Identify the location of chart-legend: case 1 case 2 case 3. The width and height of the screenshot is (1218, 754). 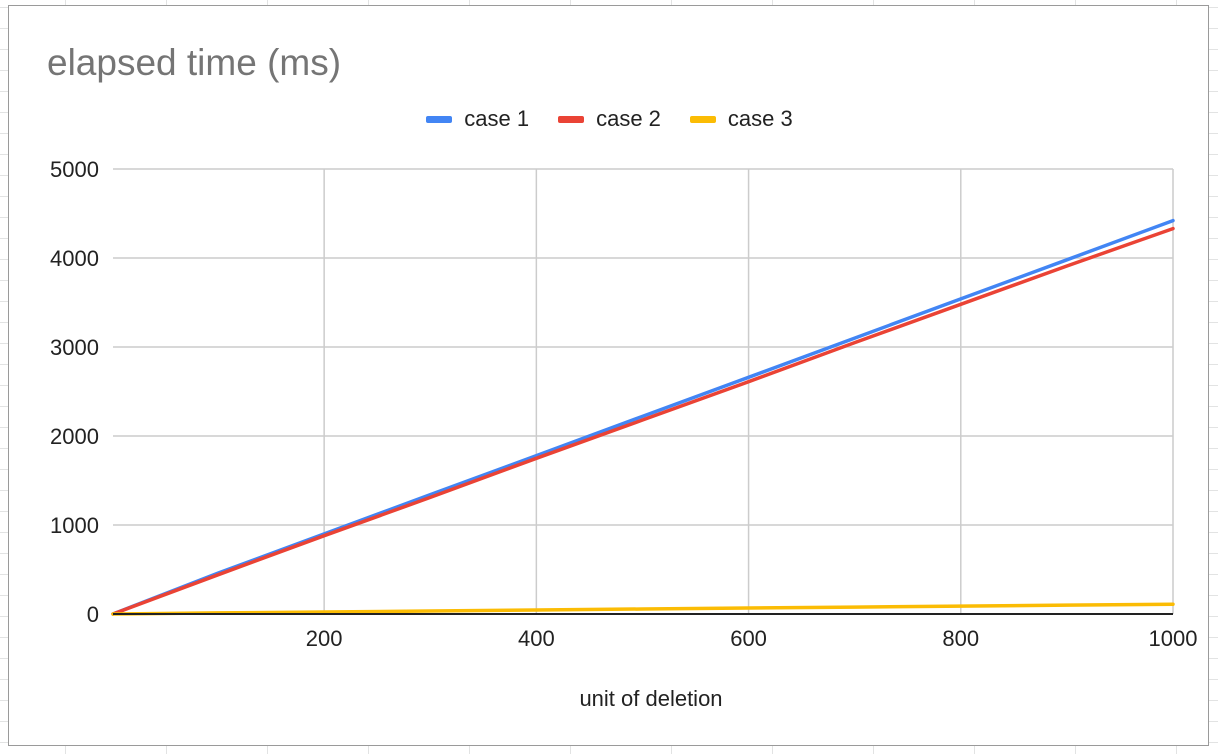
(609, 119).